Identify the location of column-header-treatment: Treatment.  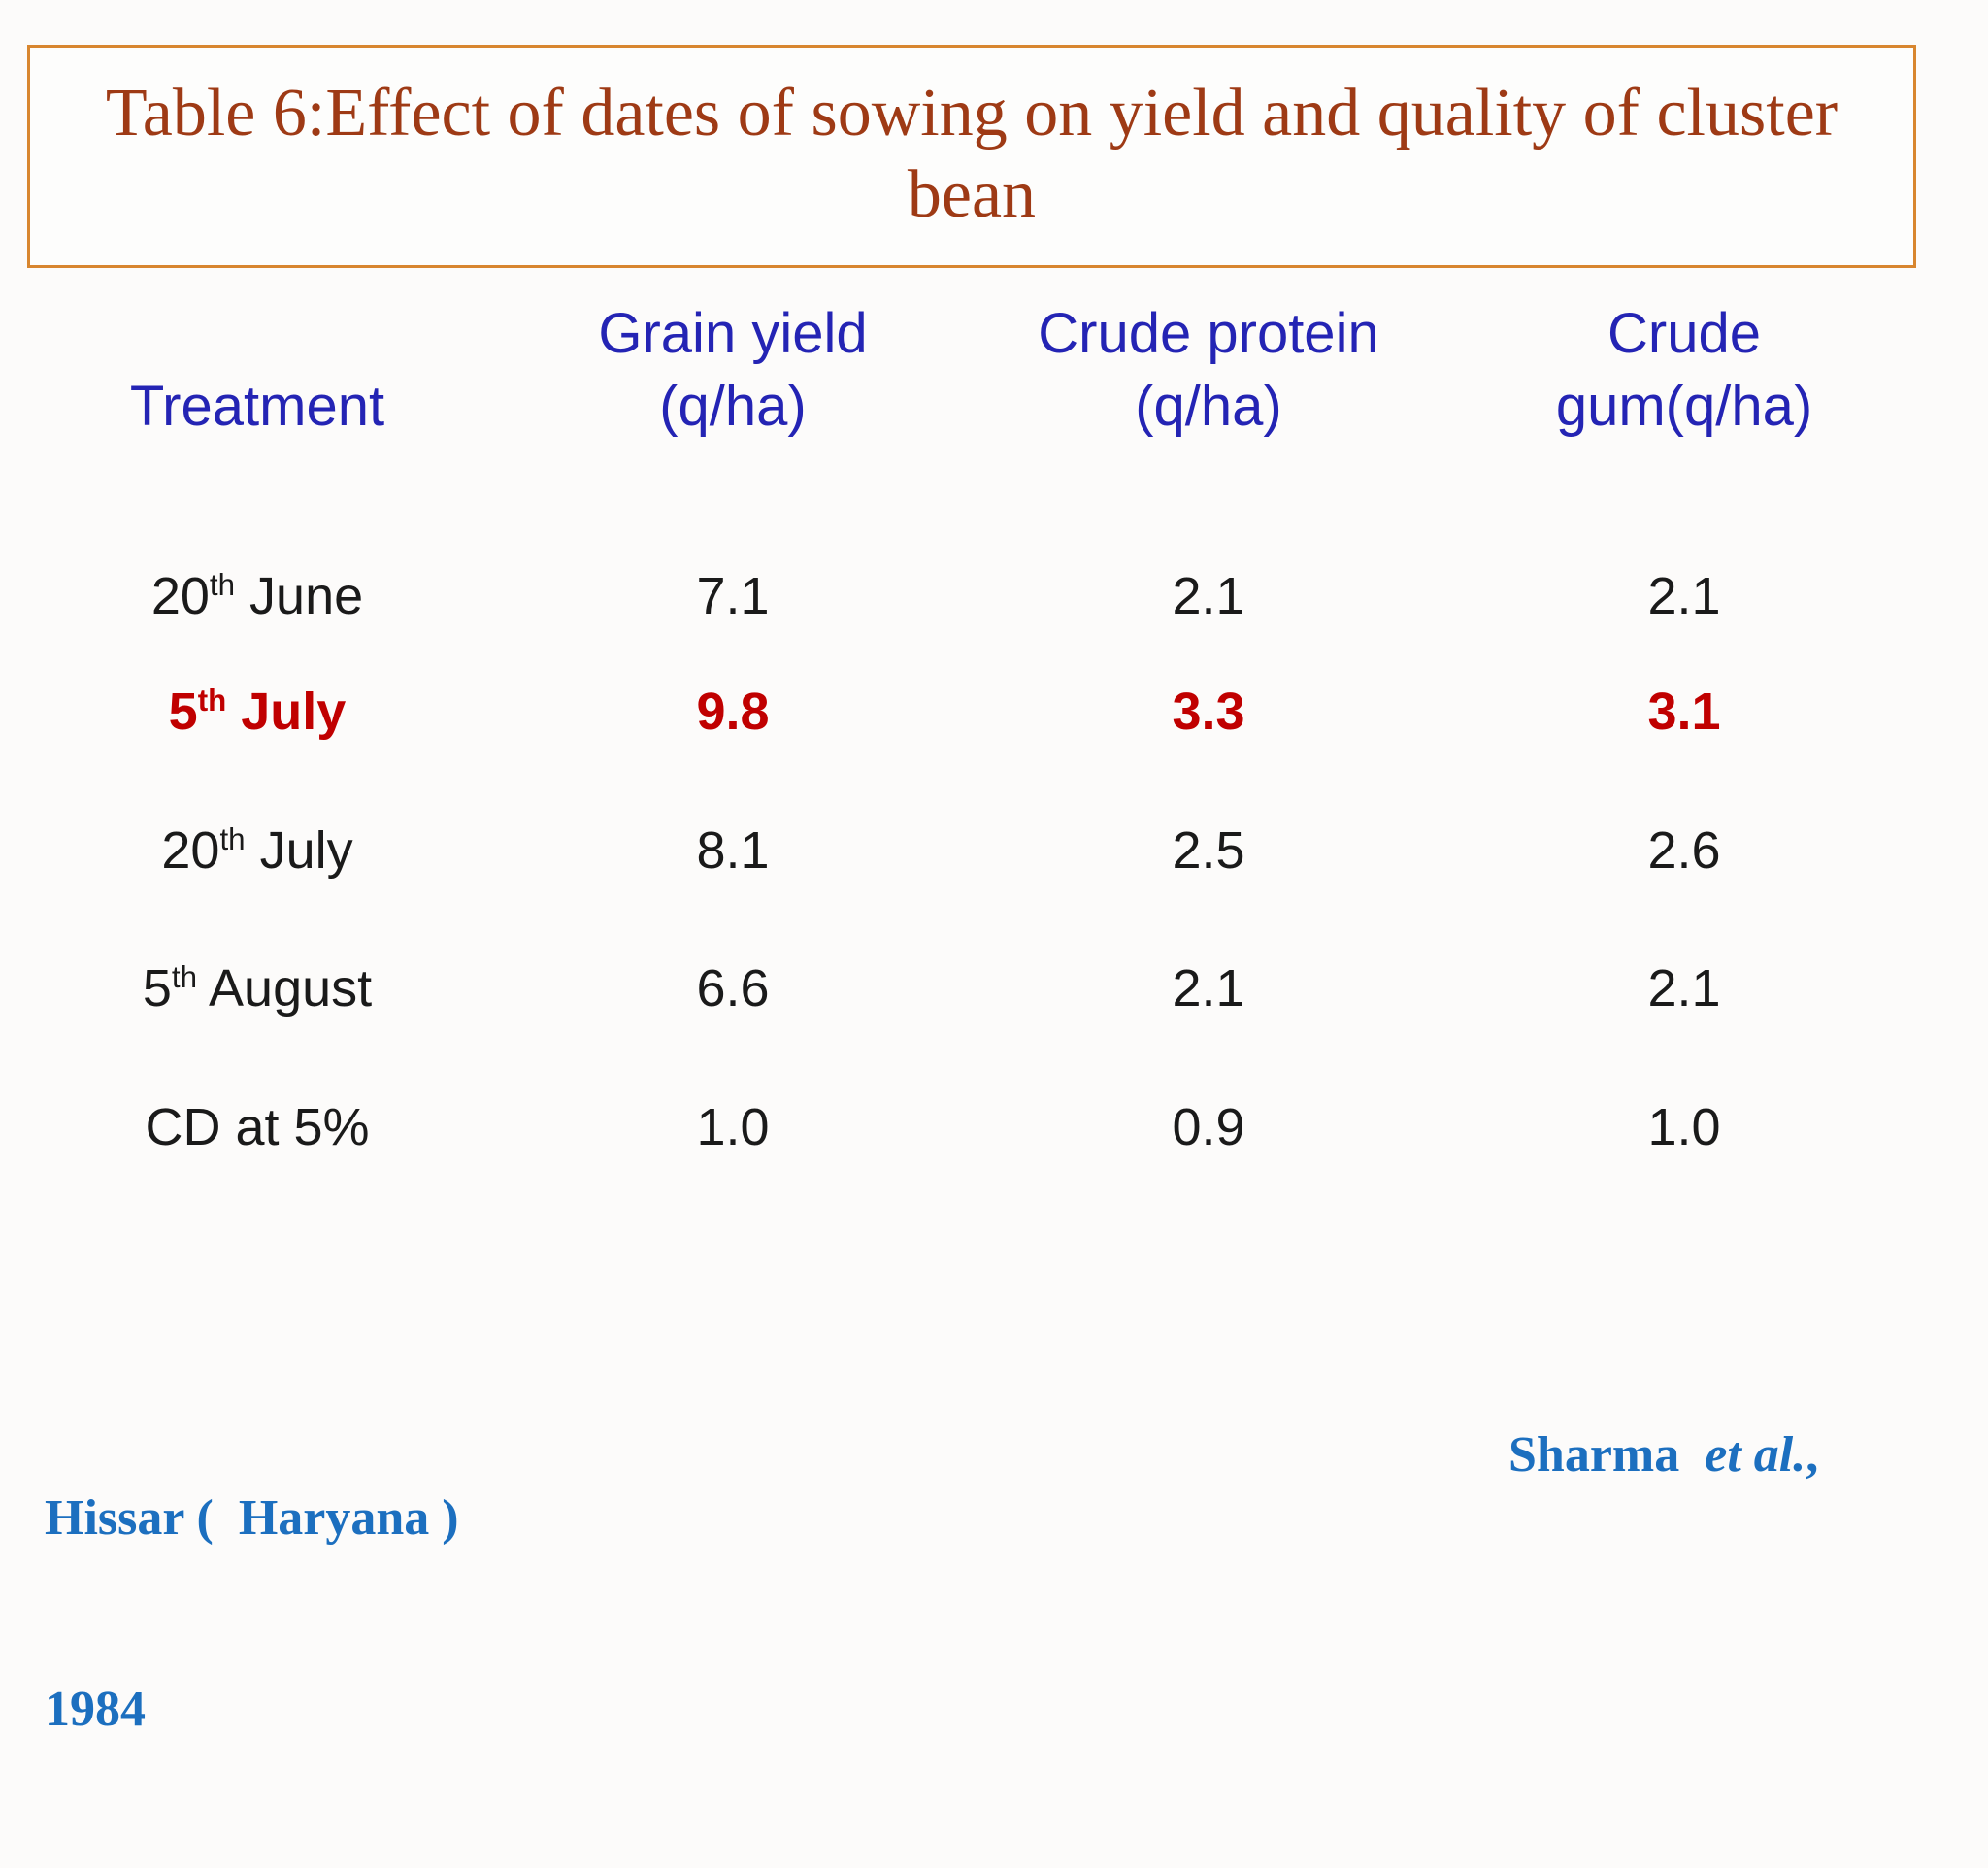
(257, 406).